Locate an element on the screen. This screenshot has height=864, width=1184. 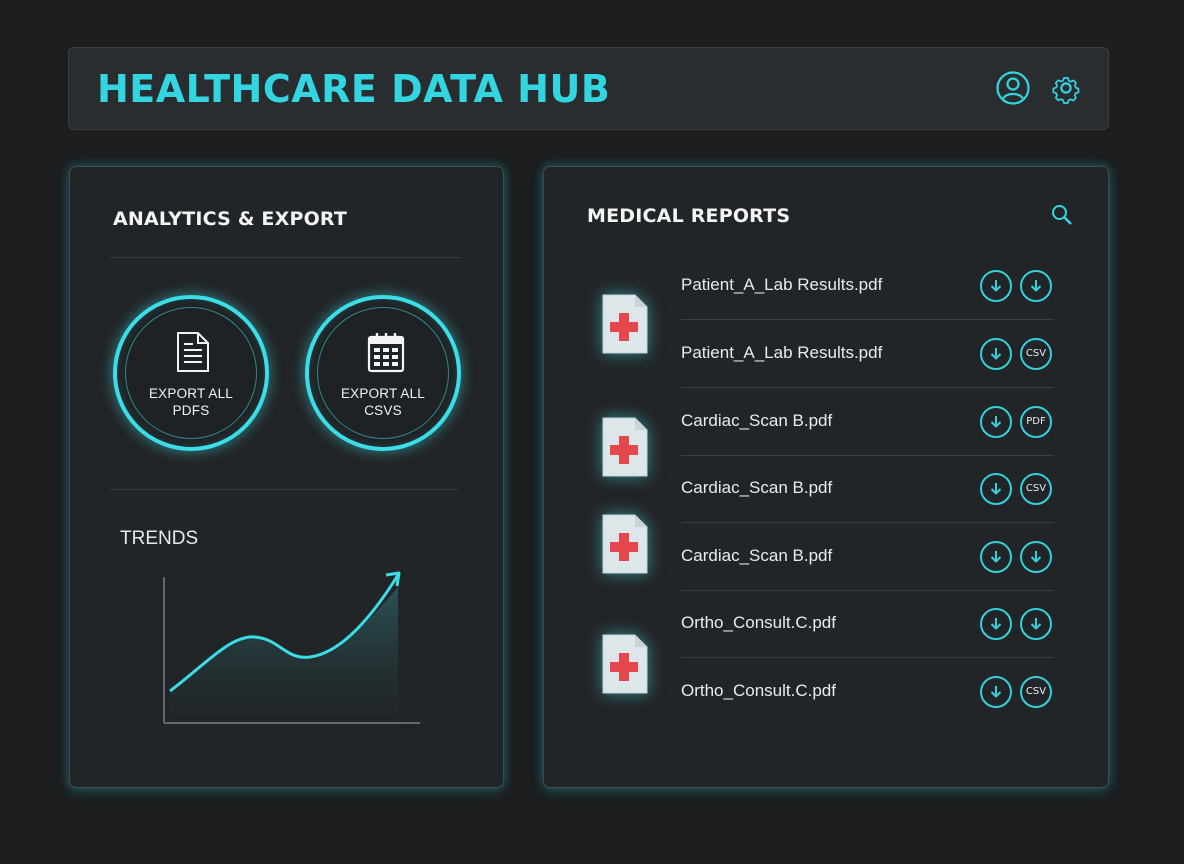
analytics-title: ANALYTICS & EXPORT is located at coordinates (230, 219).